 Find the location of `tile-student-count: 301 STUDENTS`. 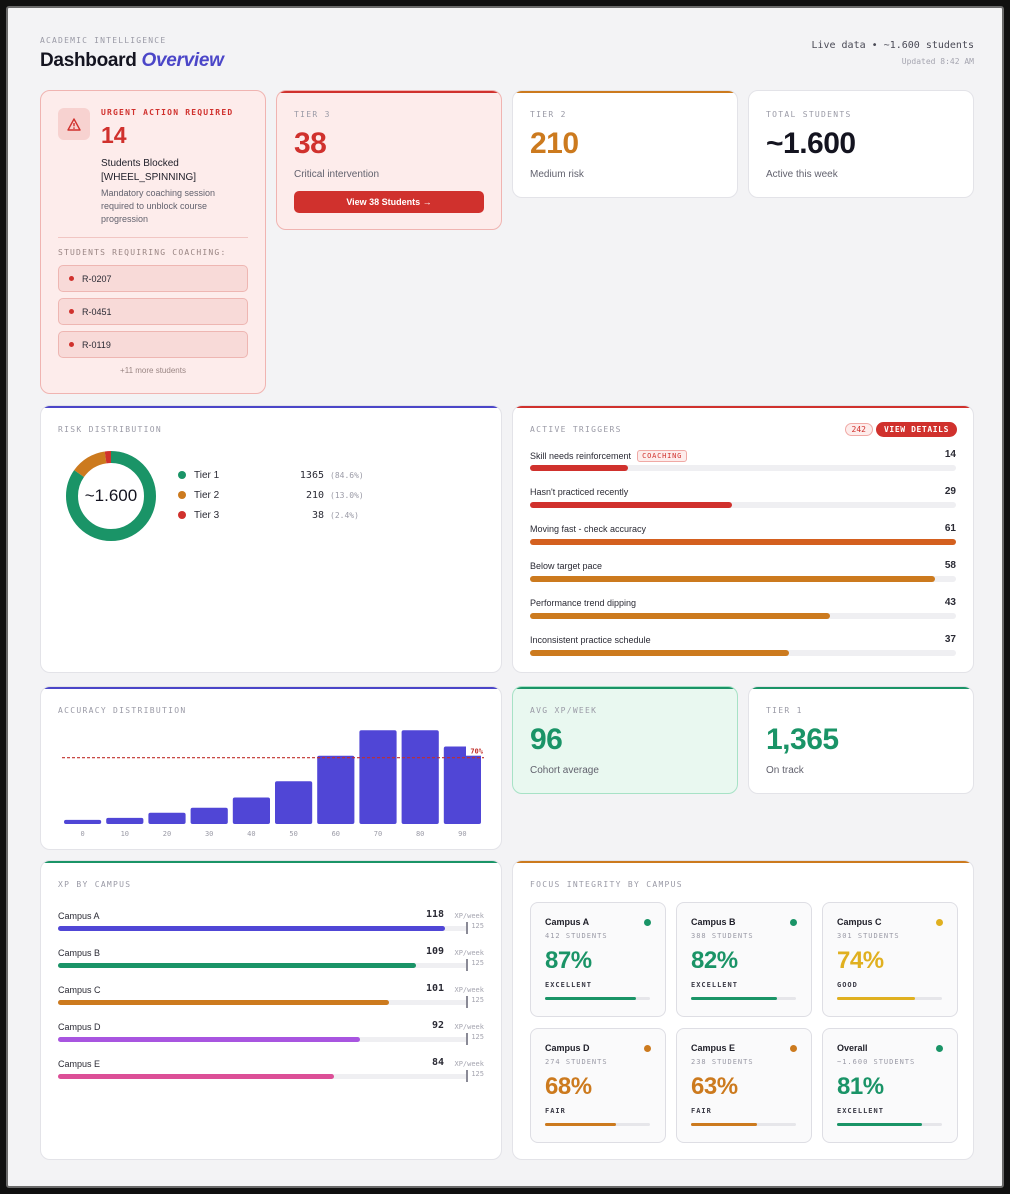

tile-student-count: 301 STUDENTS is located at coordinates (868, 936).